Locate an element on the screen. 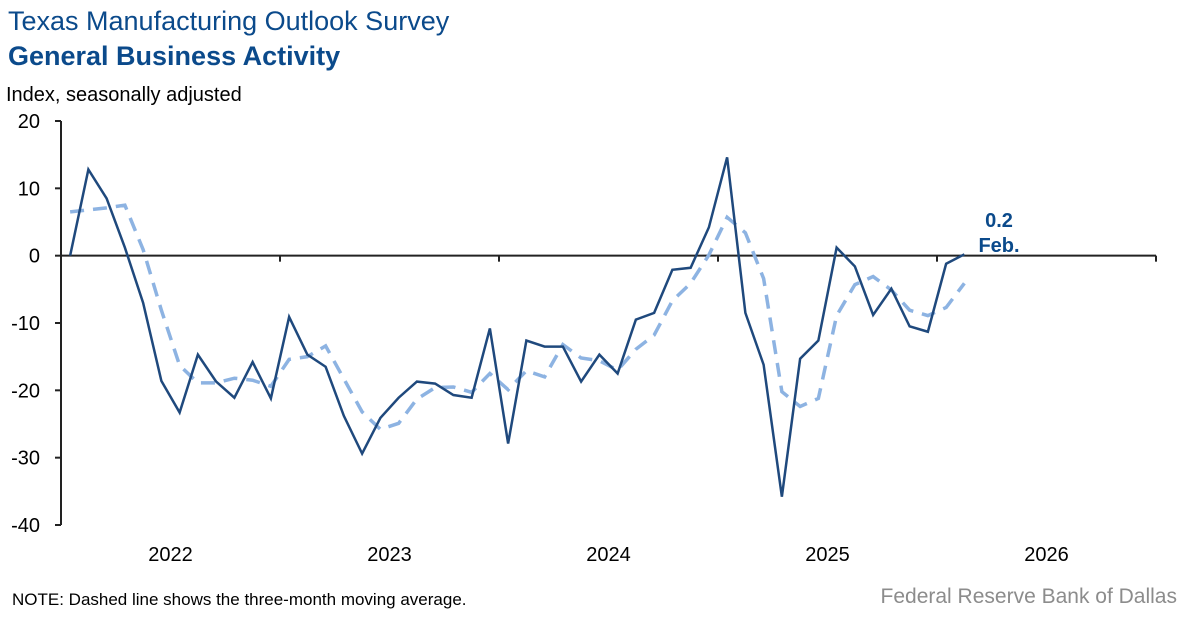 The width and height of the screenshot is (1187, 617). x-tick-label: 2025 is located at coordinates (827, 555).